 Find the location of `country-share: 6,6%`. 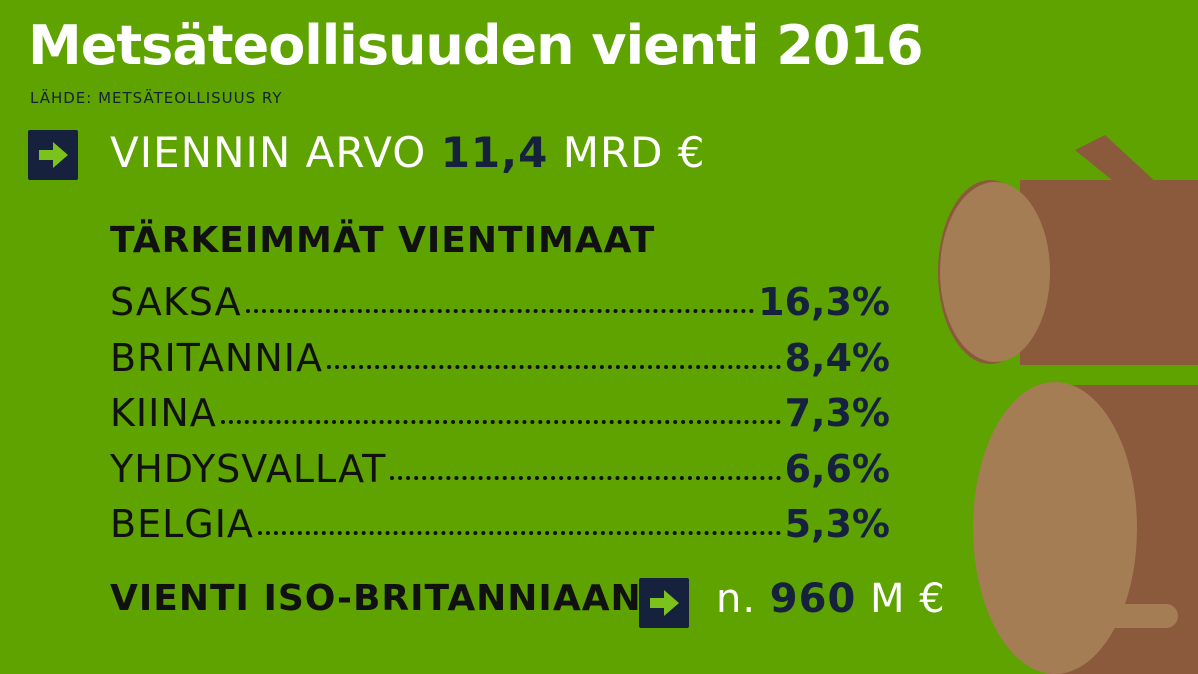

country-share: 6,6% is located at coordinates (837, 468).